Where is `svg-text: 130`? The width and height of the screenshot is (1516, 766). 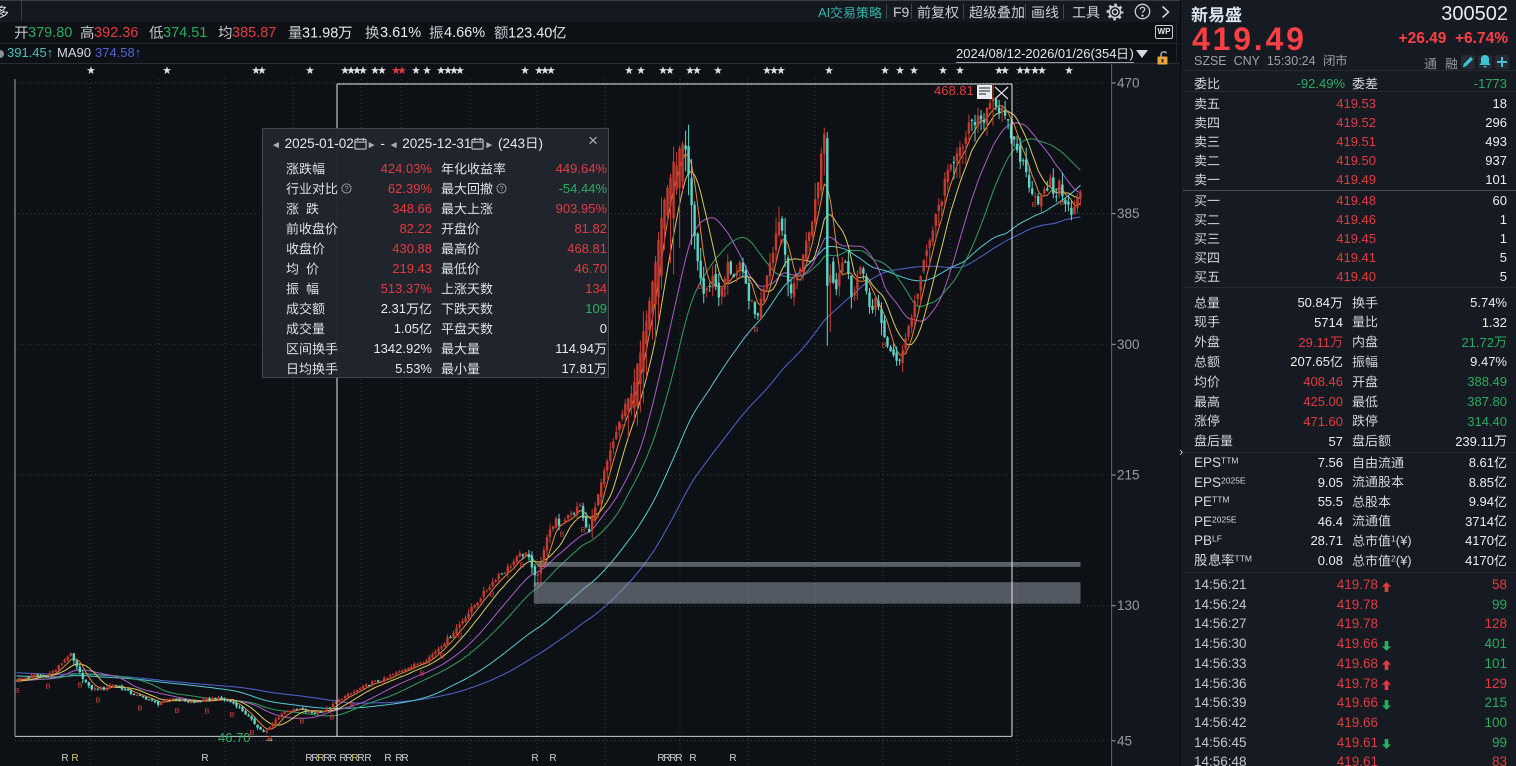 svg-text: 130 is located at coordinates (1128, 605).